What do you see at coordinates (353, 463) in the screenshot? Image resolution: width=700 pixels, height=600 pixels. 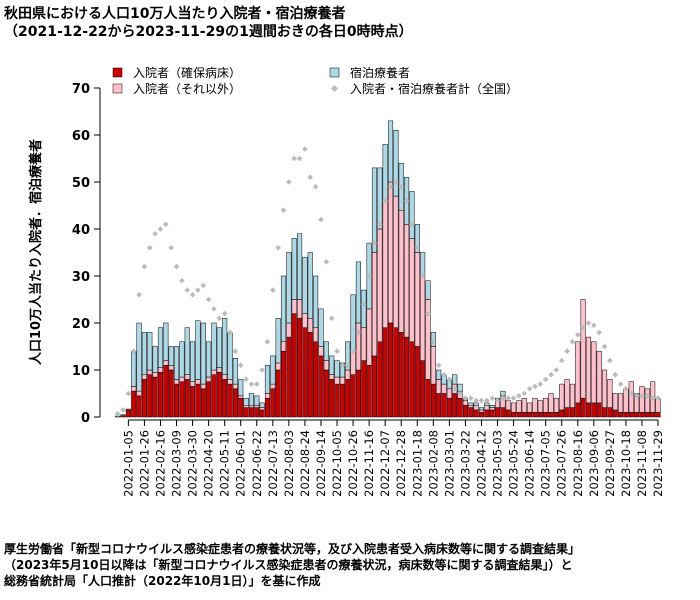 I see `x-tick-label: 2022-10-26` at bounding box center [353, 463].